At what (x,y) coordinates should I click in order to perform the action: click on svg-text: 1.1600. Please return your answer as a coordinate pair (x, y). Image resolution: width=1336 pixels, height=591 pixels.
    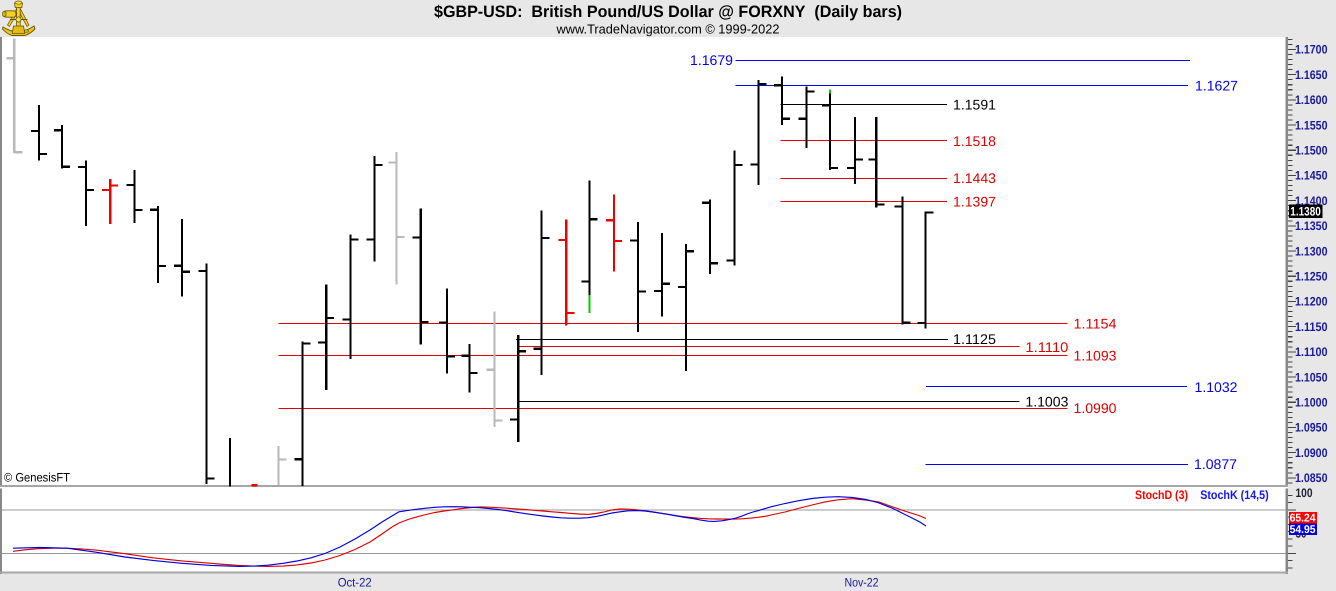
    Looking at the image, I should click on (1311, 100).